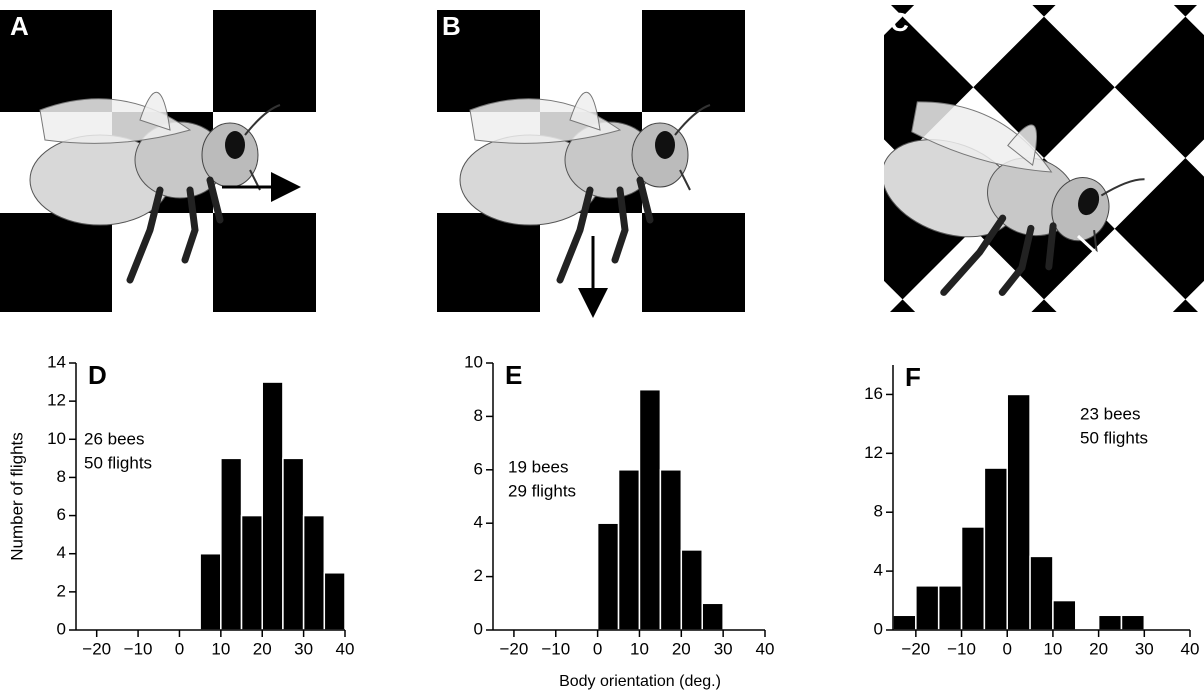 The image size is (1204, 696). What do you see at coordinates (19, 26) in the screenshot?
I see `panel-label: A` at bounding box center [19, 26].